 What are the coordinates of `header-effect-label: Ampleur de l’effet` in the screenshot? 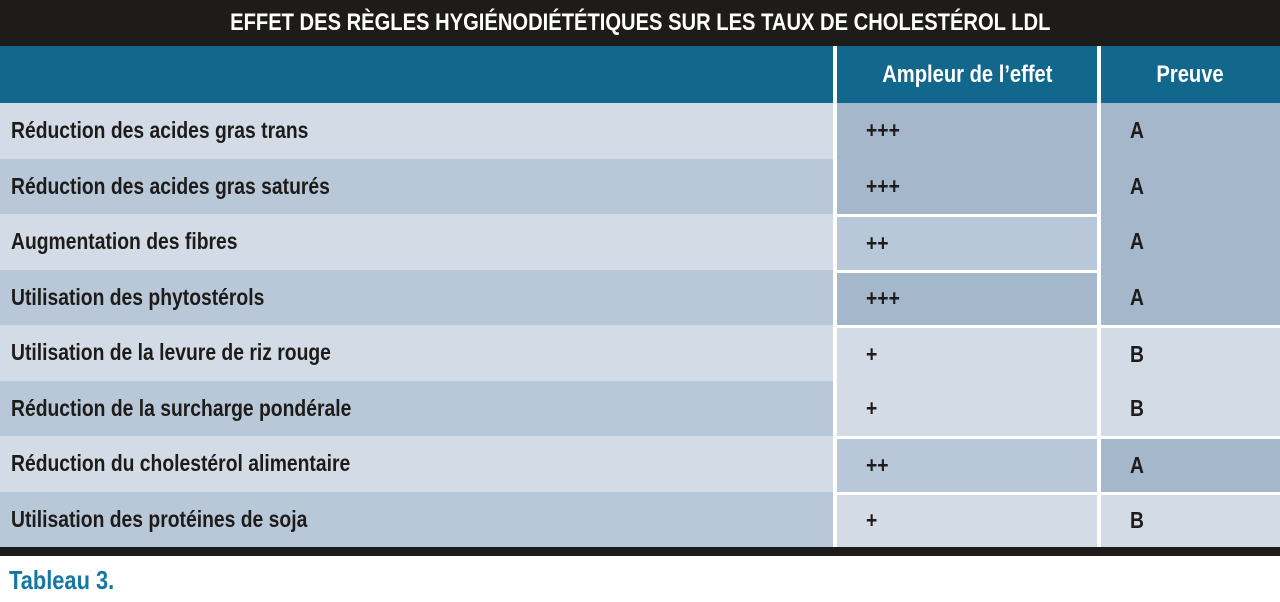 It's located at (967, 74).